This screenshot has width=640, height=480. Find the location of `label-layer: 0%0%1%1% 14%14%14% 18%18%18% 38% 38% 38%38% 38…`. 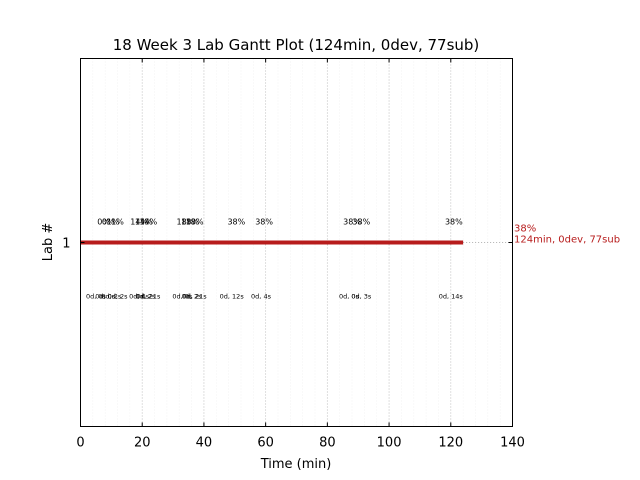

label-layer: 0%0%1%1% 14%14%14% 18%18%18% 38% 38% 38%38% 38… is located at coordinates (353, 259).